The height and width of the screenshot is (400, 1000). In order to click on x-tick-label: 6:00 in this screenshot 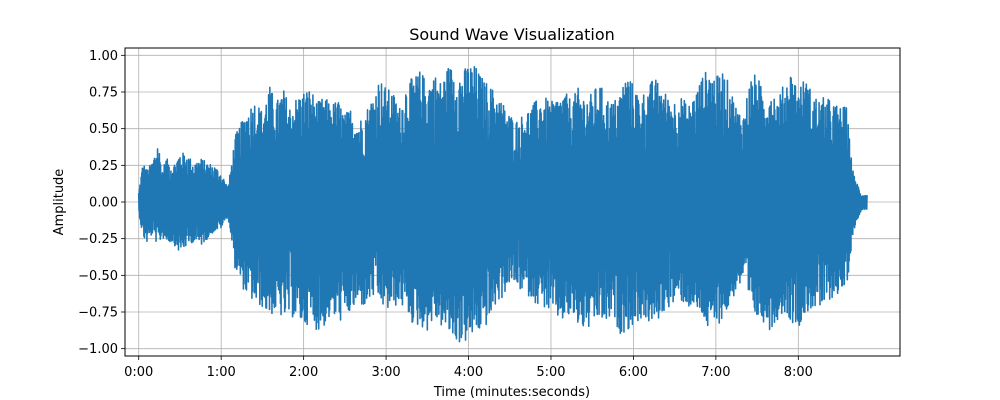, I will do `click(633, 372)`.